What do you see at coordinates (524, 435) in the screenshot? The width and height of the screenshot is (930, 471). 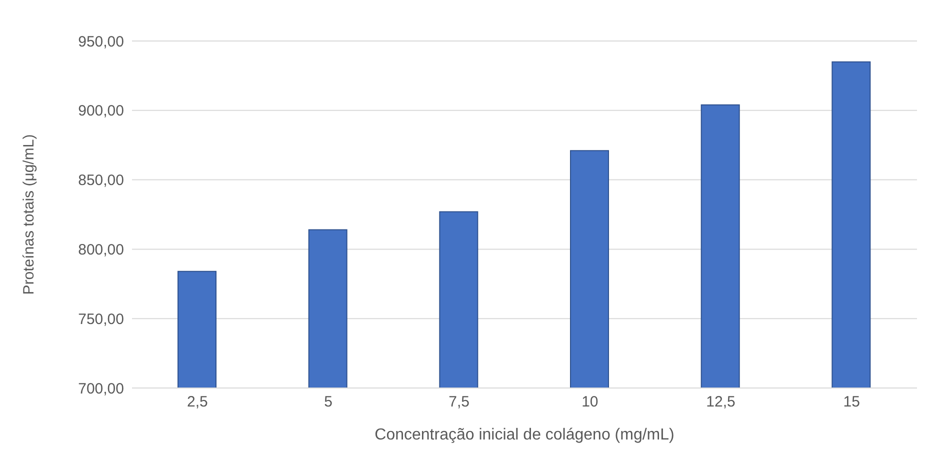 I see `x-axis-title: Concentração inicial de colágeno (mg/mL)` at bounding box center [524, 435].